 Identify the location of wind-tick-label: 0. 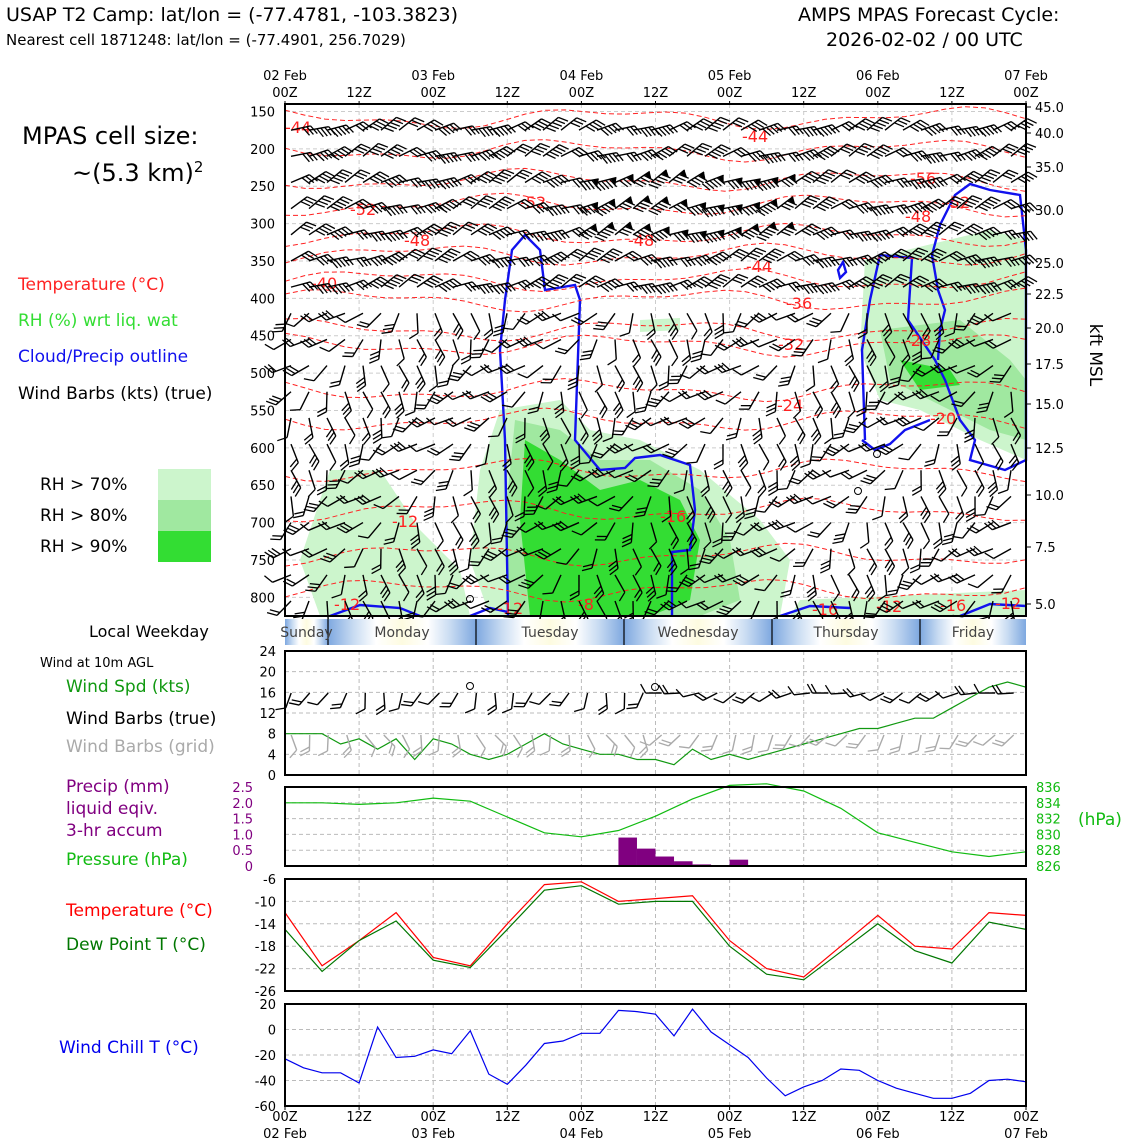
(272, 776).